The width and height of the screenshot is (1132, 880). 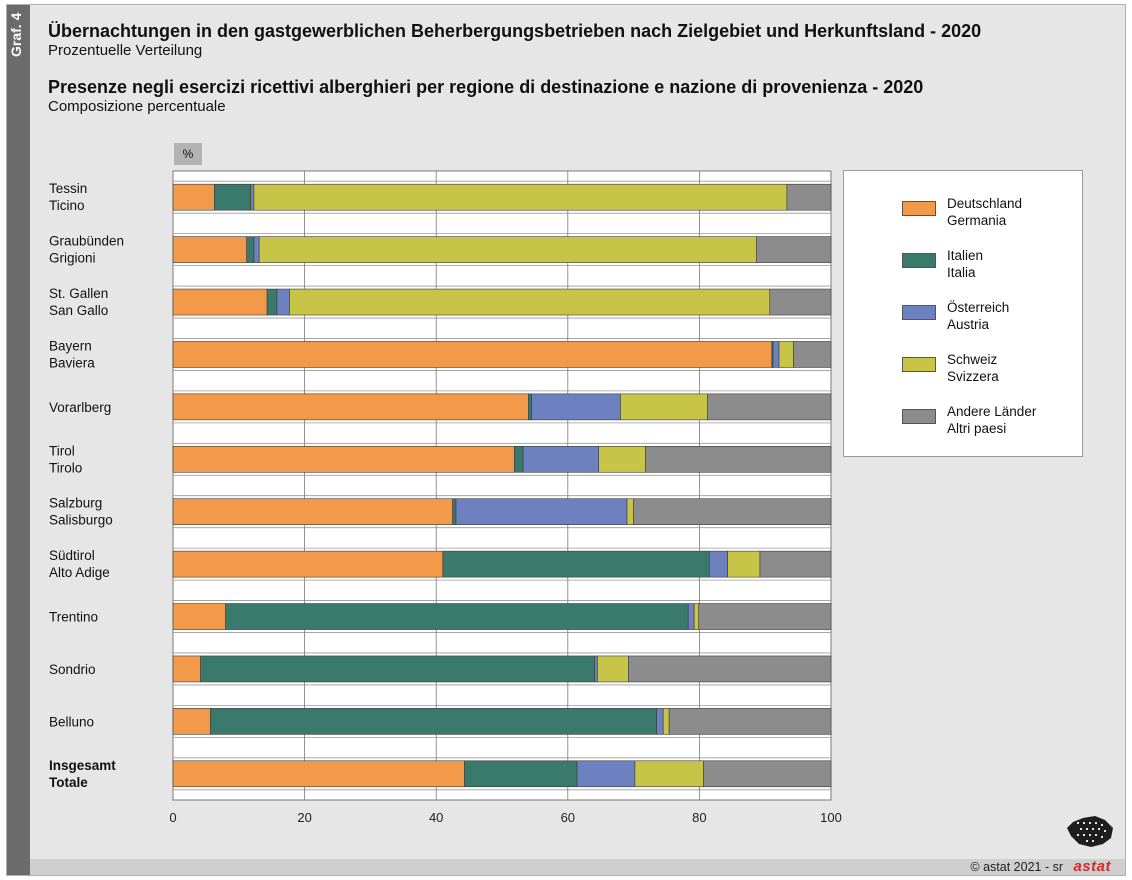 I want to click on legend-item: Schweiz Svizzera, so click(x=964, y=373).